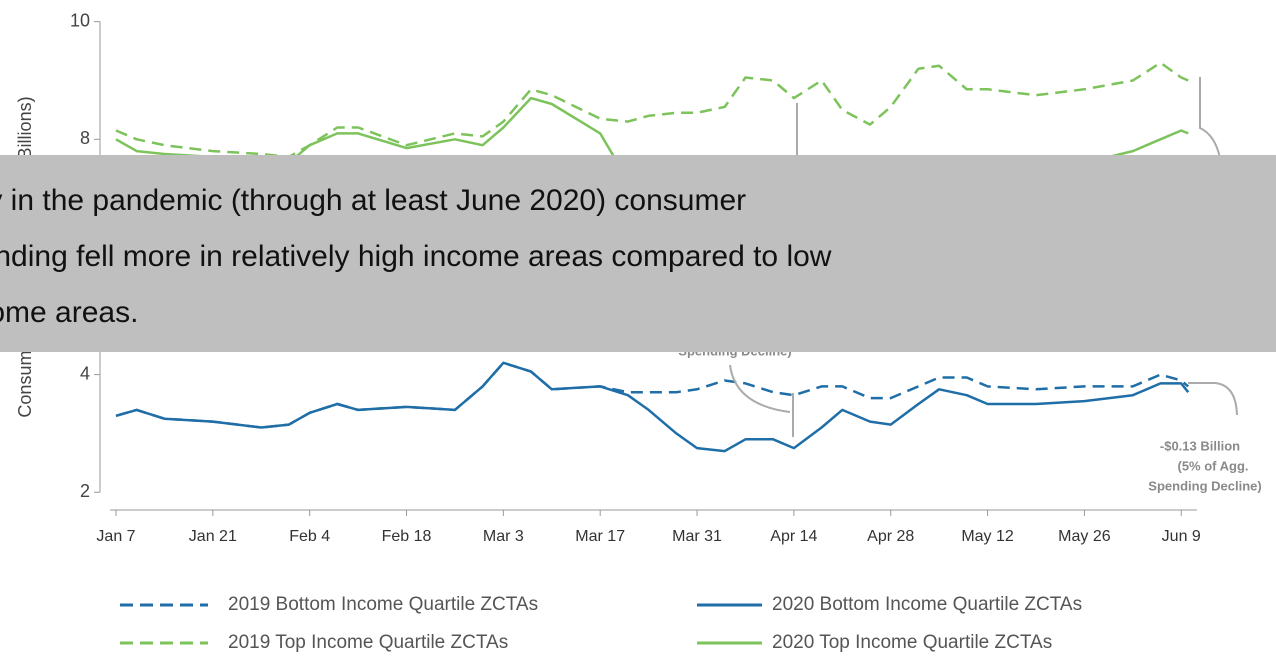  Describe the element at coordinates (368, 642) in the screenshot. I see `legend-label: 2019 Top Income Quartile ZCTAs` at that location.